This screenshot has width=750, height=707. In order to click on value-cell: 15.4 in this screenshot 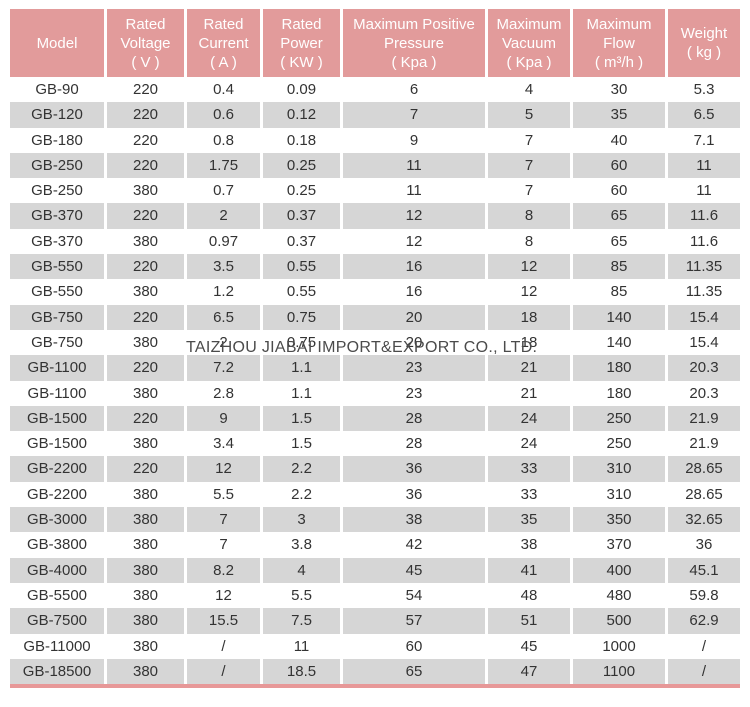, I will do `click(702, 342)`.